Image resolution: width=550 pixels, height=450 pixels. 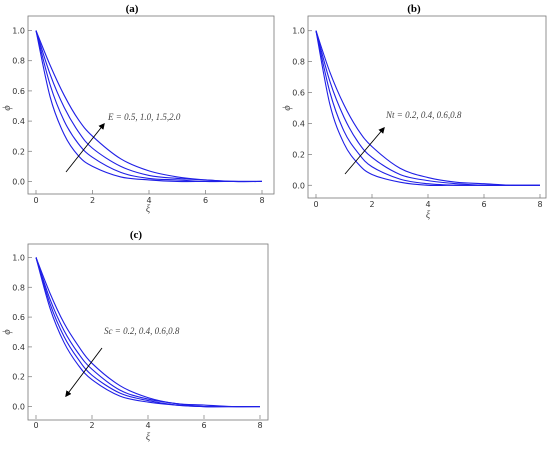 What do you see at coordinates (144, 117) in the screenshot?
I see `panel-a-annotation: E = 0.5, 1.0, 1.5,2.0` at bounding box center [144, 117].